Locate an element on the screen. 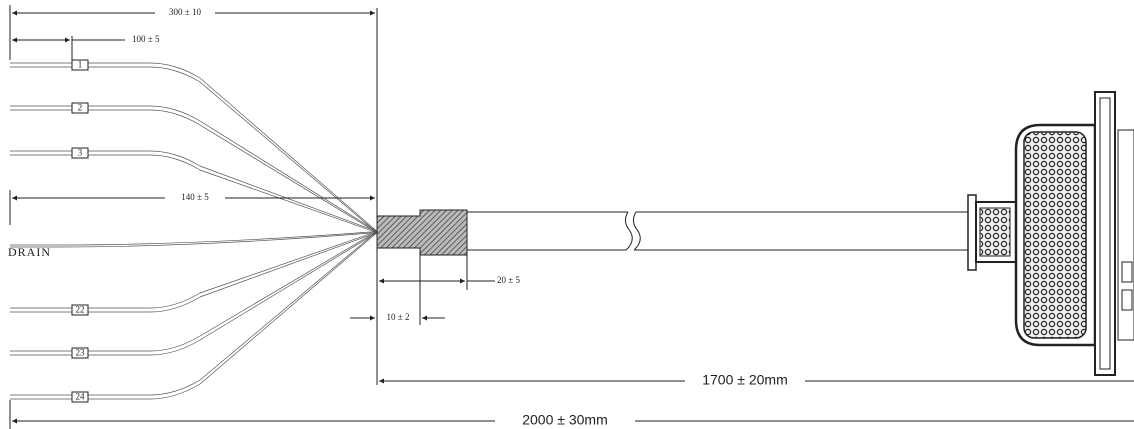 This screenshot has width=1134, height=429. dimension-label: 20 ± 5 is located at coordinates (508, 280).